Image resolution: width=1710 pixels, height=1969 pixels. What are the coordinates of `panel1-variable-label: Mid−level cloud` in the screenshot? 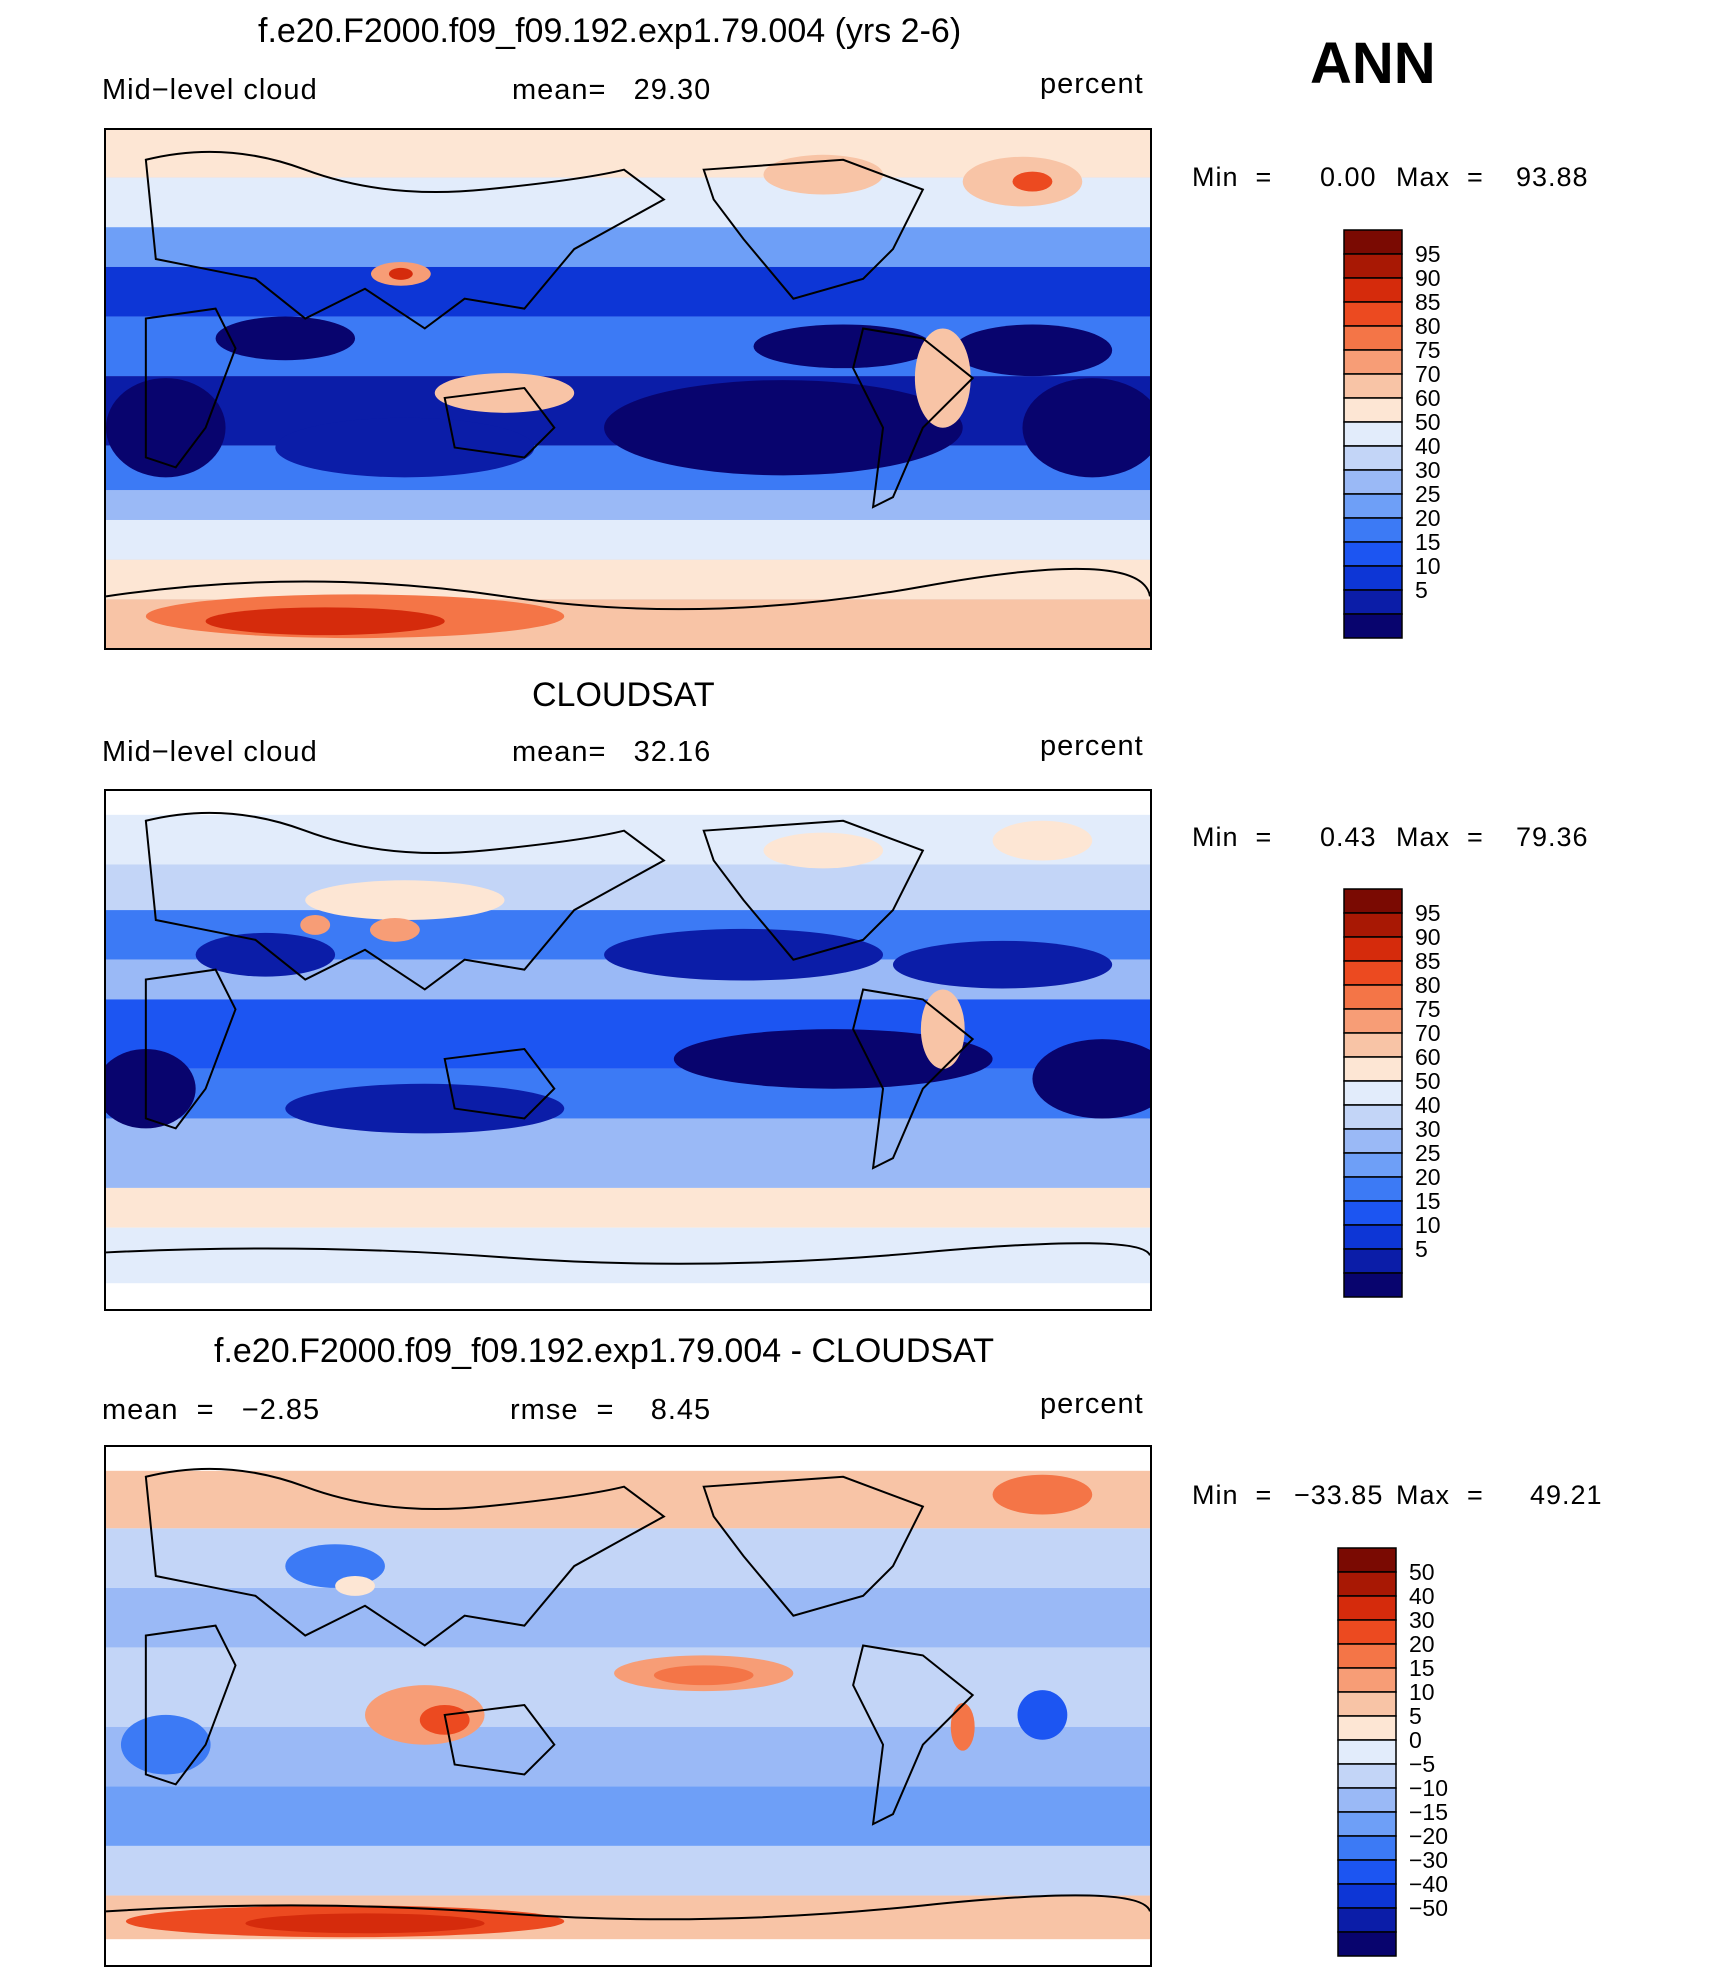 It's located at (210, 90).